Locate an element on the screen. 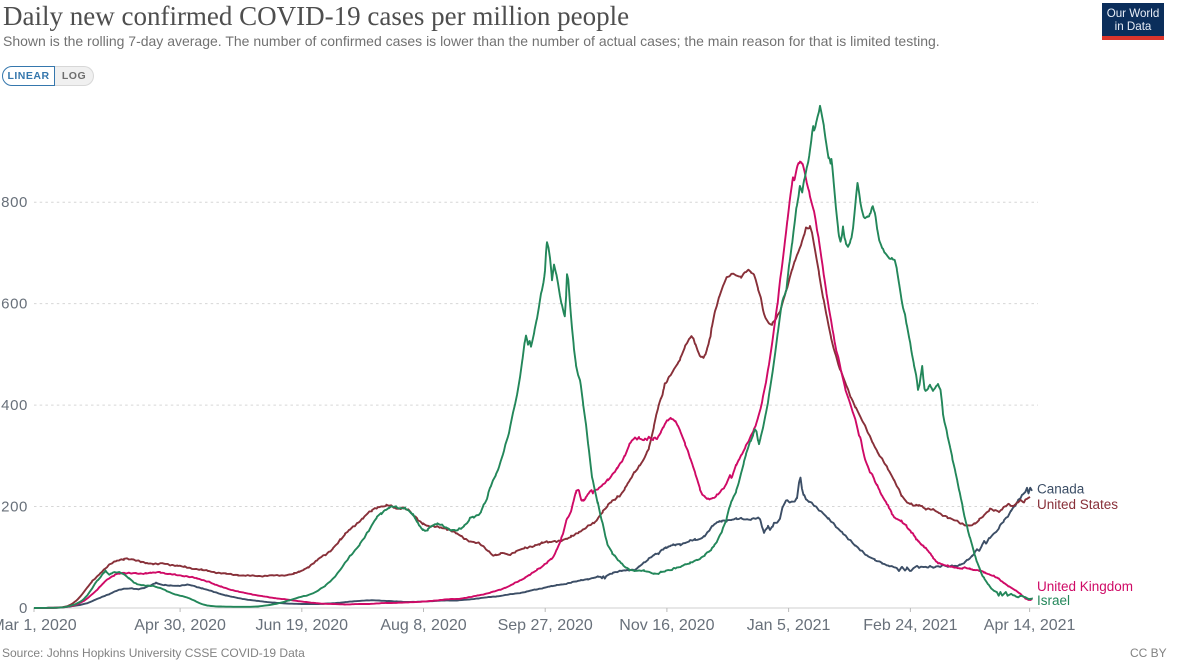  svg-text: Mar 1, 2020 is located at coordinates (38, 625).